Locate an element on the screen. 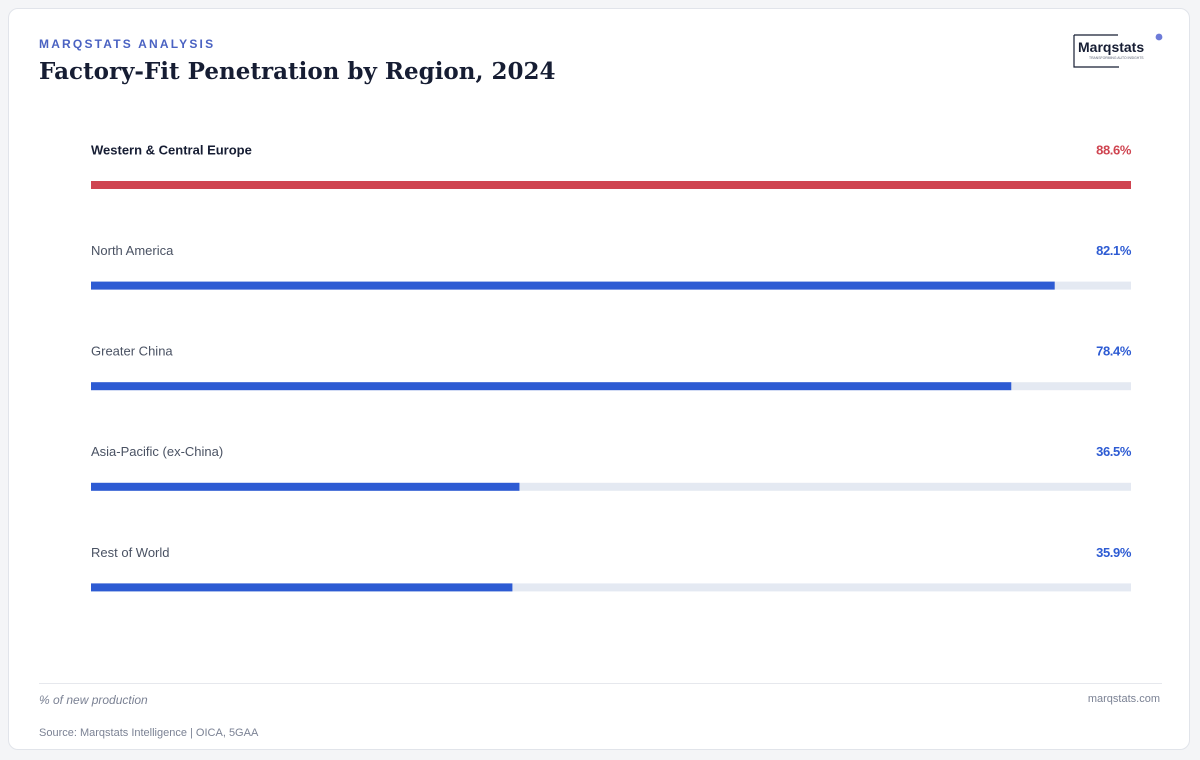  value-label: 78.4% is located at coordinates (1114, 351).